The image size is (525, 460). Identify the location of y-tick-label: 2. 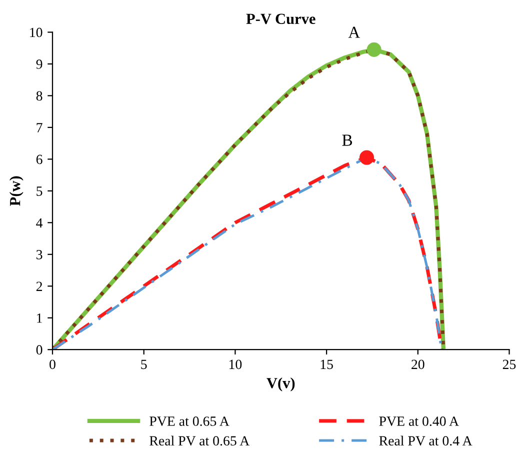
(39, 286).